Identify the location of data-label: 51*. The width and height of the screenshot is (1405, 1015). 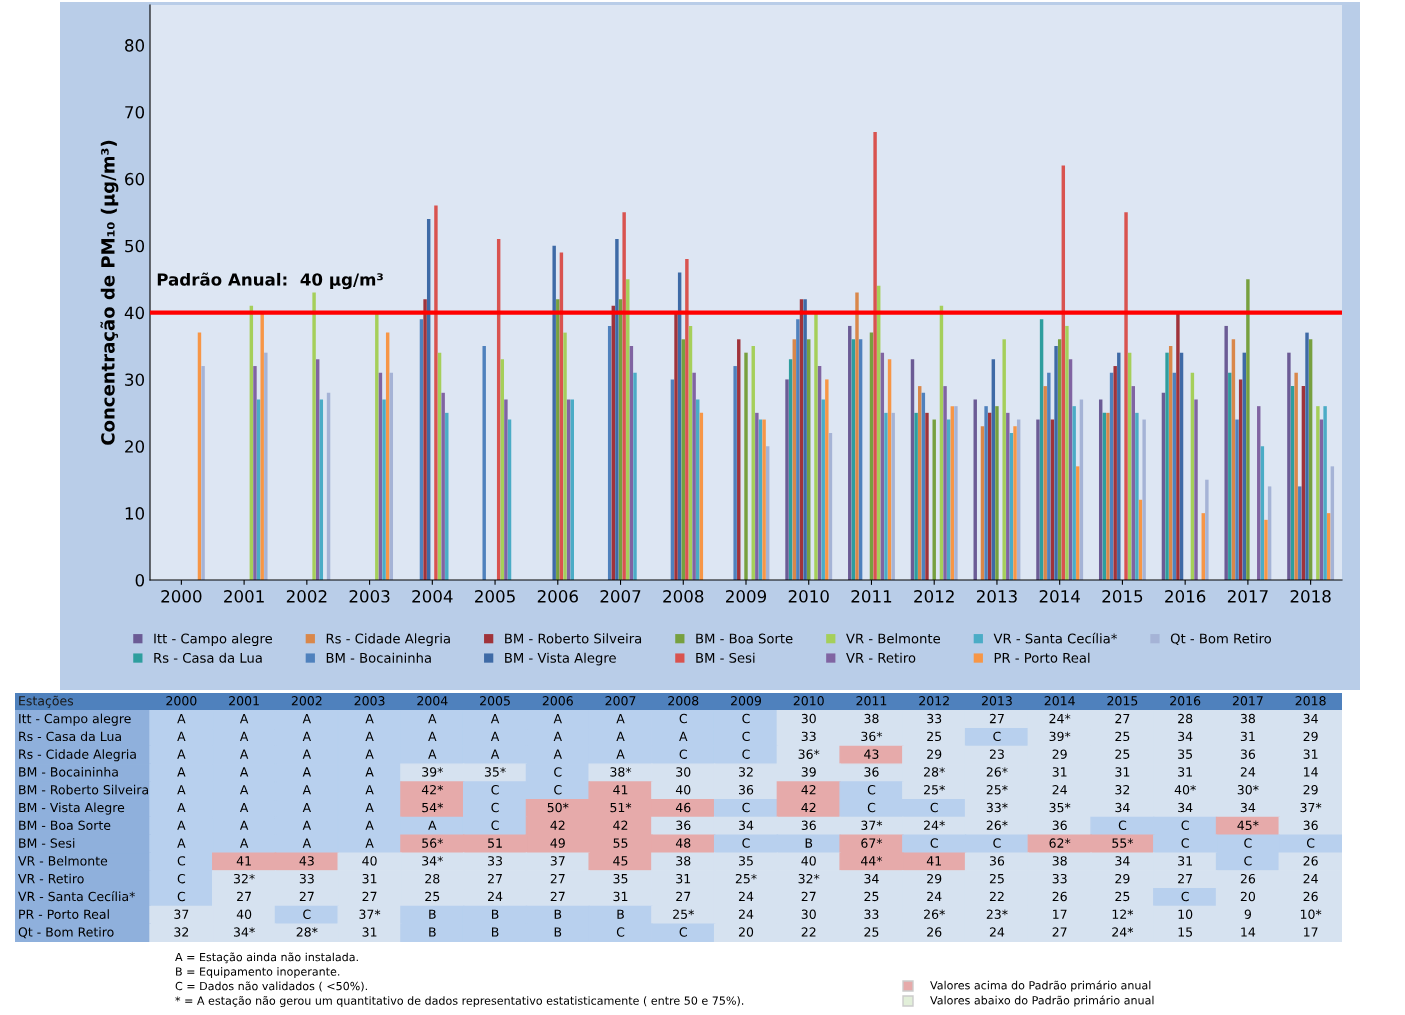
(621, 807).